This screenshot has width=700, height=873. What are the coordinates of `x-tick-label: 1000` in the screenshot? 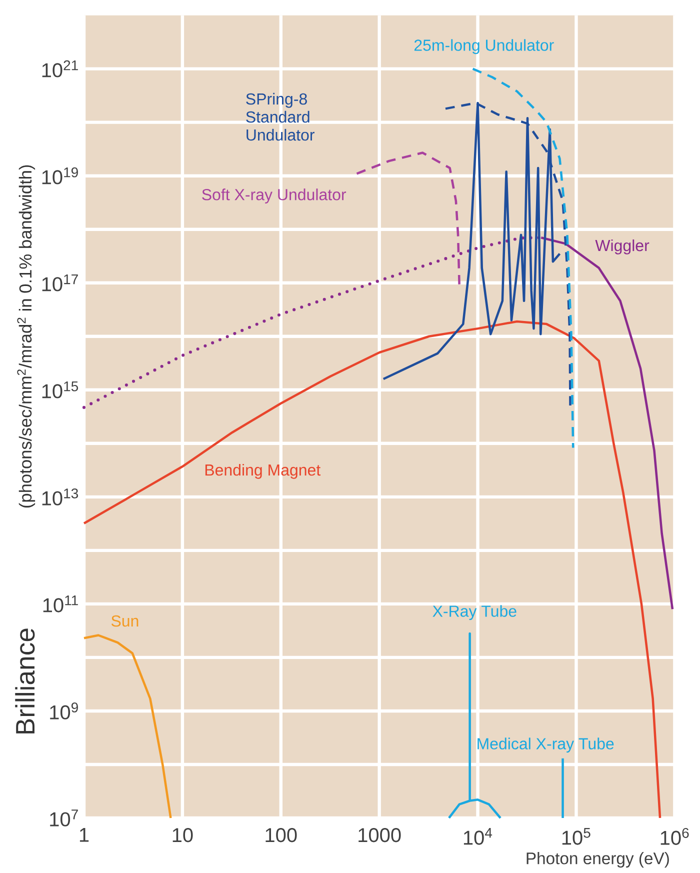 It's located at (379, 835).